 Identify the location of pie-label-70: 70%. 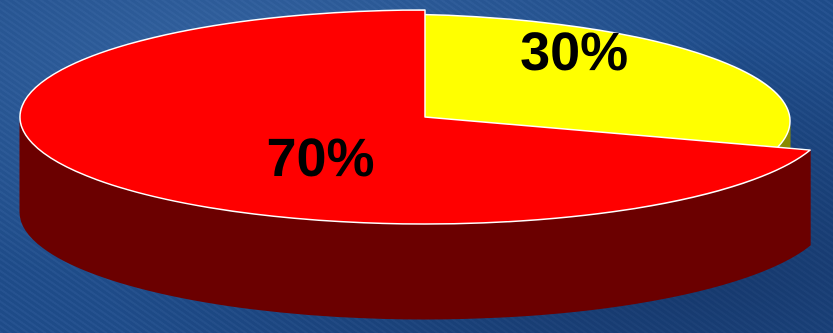
(320, 158).